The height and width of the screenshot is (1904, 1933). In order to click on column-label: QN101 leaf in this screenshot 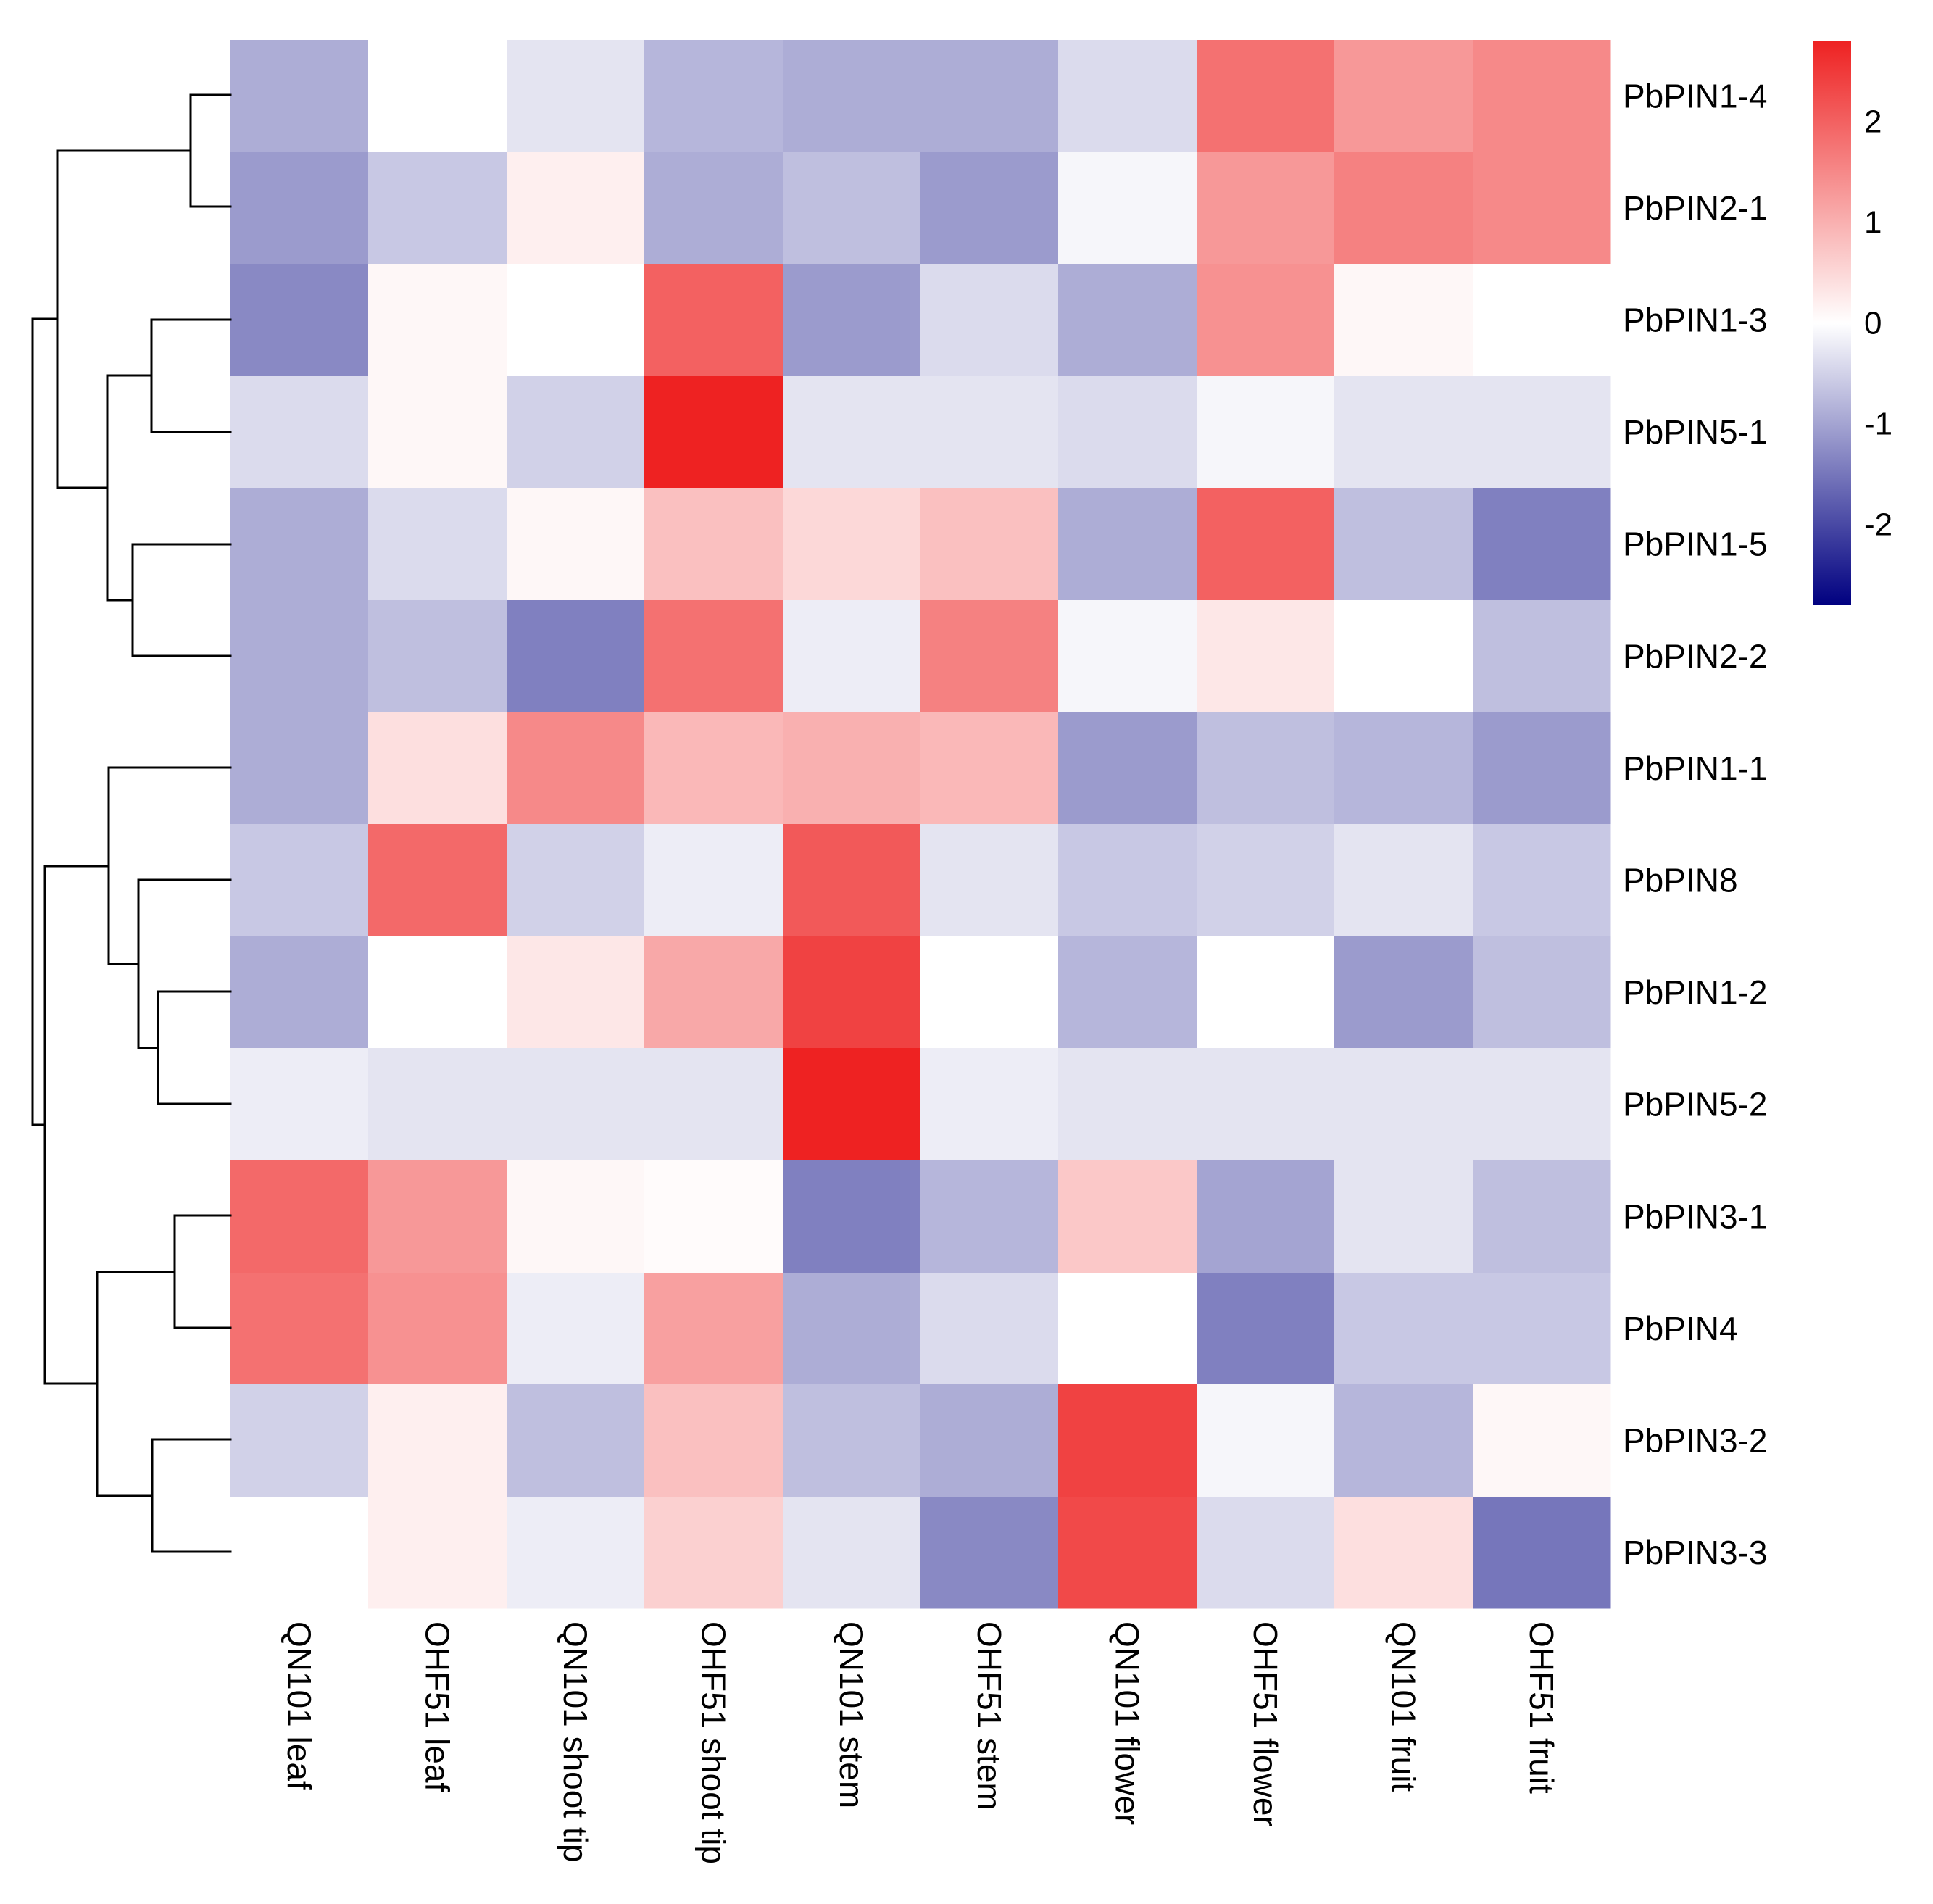, I will do `click(299, 1706)`.